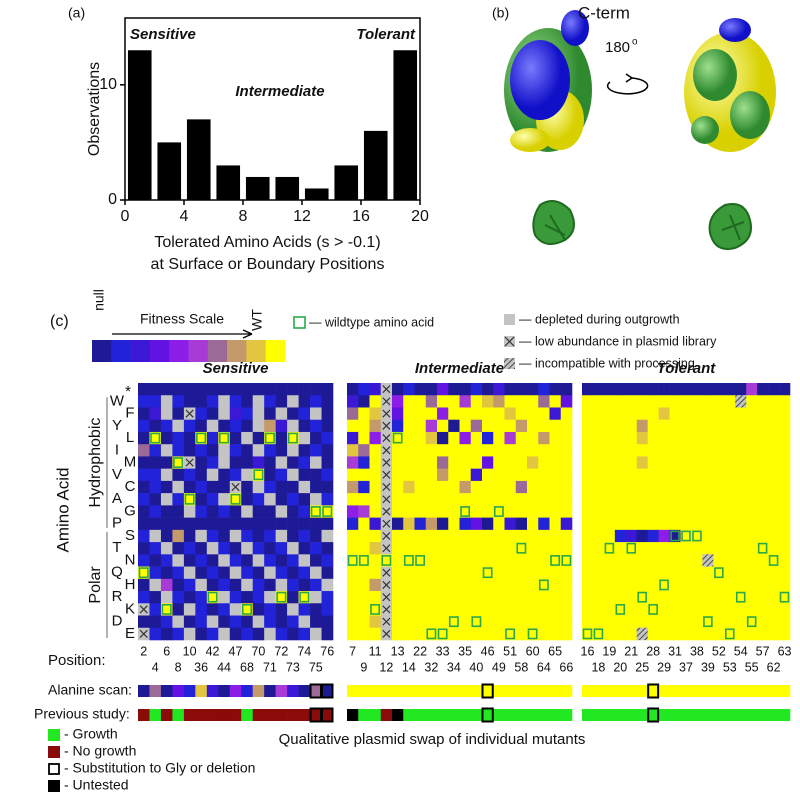  I want to click on position-label: 21, so click(631, 651).